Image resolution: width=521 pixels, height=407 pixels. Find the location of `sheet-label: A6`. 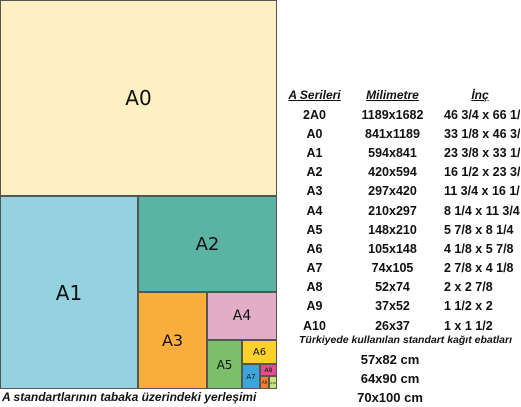

sheet-label: A6 is located at coordinates (259, 352).